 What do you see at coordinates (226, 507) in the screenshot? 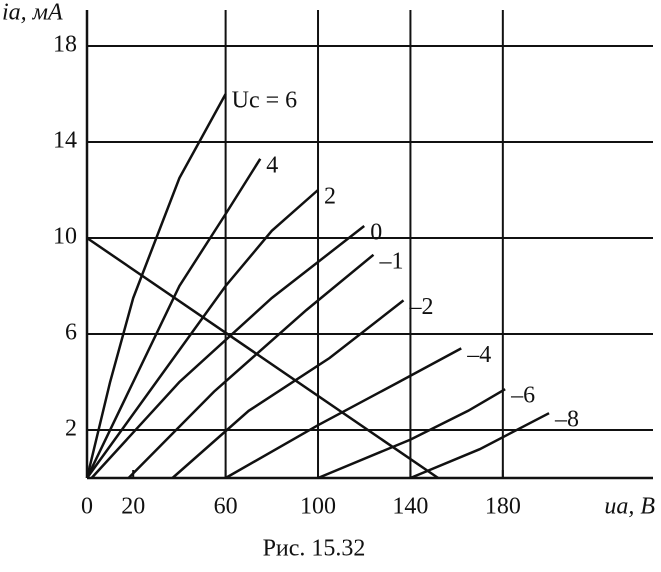
I see `x-tick-label: 60` at bounding box center [226, 507].